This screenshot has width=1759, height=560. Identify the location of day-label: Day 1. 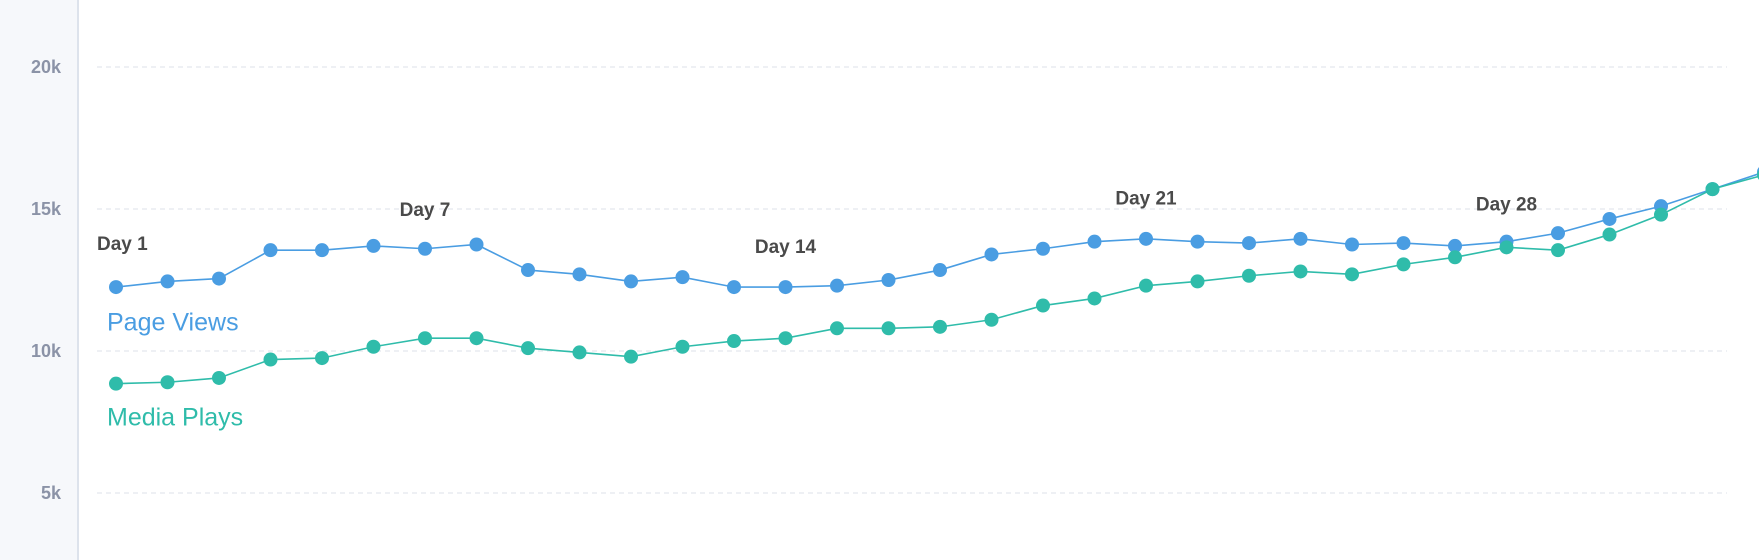
(122, 244).